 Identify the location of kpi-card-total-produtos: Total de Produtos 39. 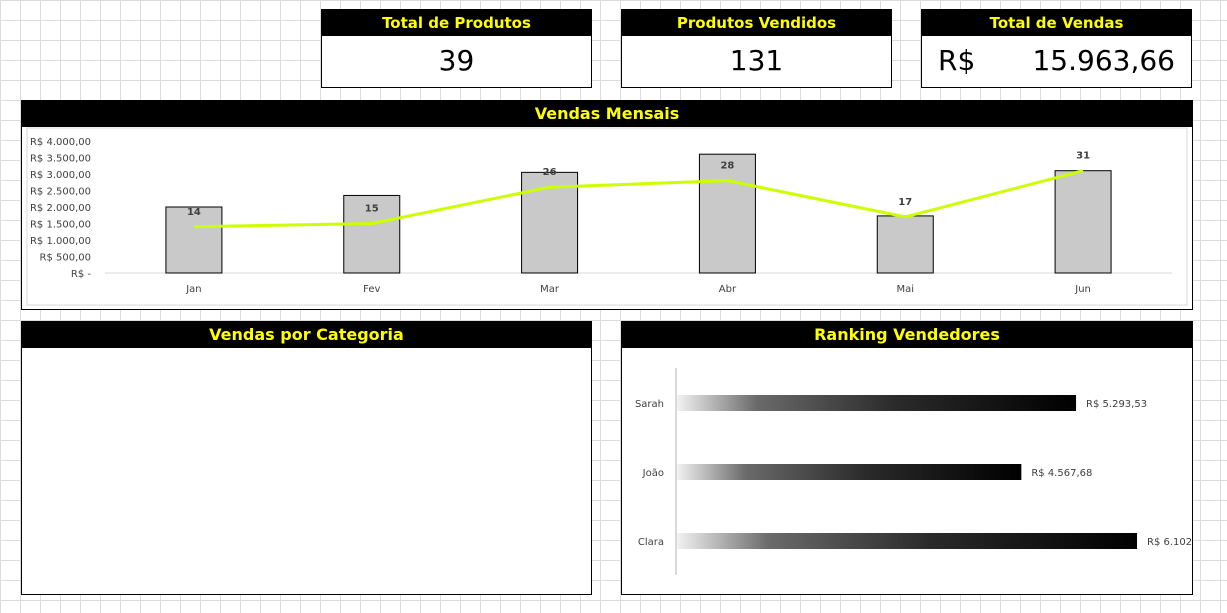
(456, 48).